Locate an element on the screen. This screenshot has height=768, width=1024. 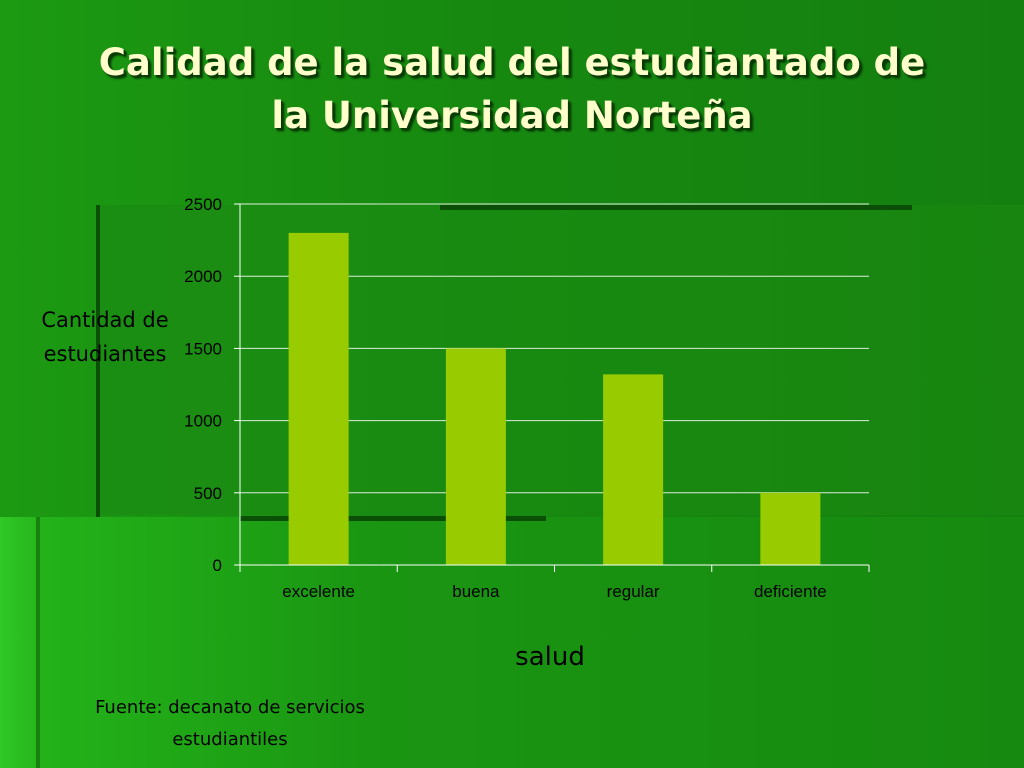
x-tick-label: excelente is located at coordinates (318, 591).